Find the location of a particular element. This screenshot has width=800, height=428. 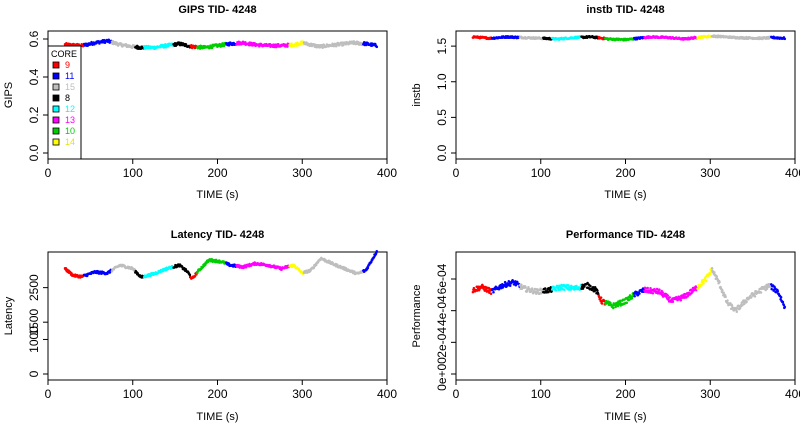

y-tick-label: 6e-04 is located at coordinates (442, 278).